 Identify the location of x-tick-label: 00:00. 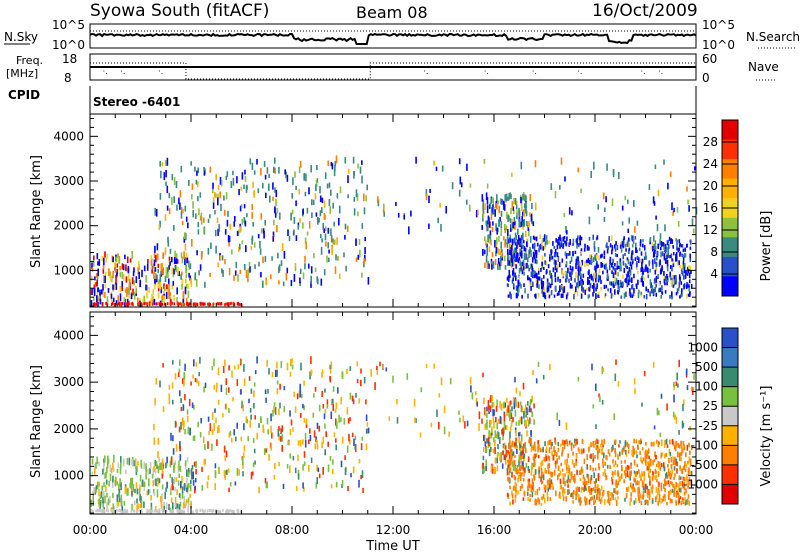
(696, 530).